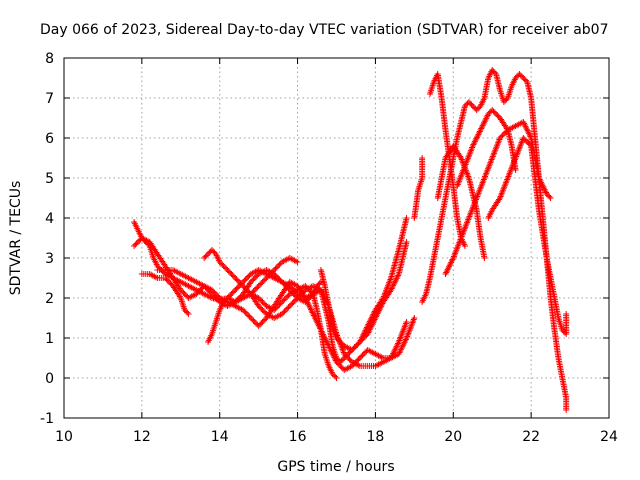  I want to click on x-tick-label: 12, so click(142, 437).